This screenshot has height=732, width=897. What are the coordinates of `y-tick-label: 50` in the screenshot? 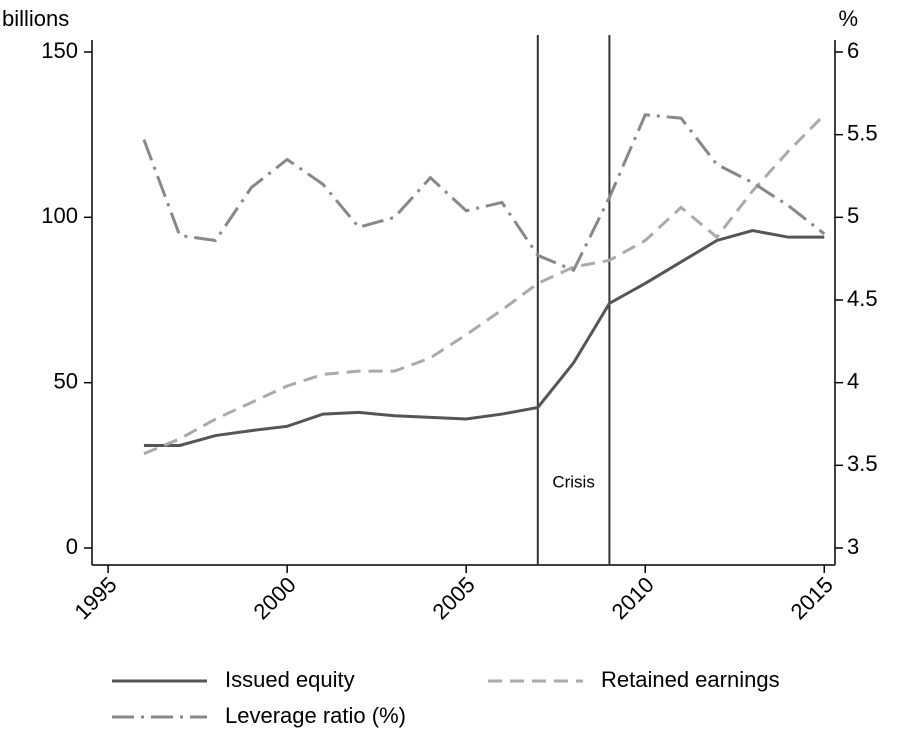 It's located at (66, 380).